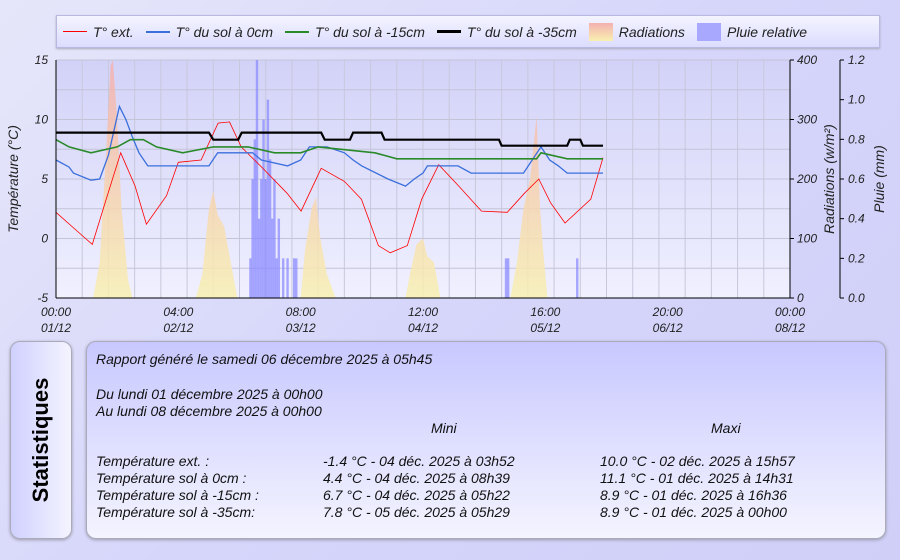 The image size is (900, 560). What do you see at coordinates (13, 179) in the screenshot?
I see `y-axis-label-left: Température (°C)` at bounding box center [13, 179].